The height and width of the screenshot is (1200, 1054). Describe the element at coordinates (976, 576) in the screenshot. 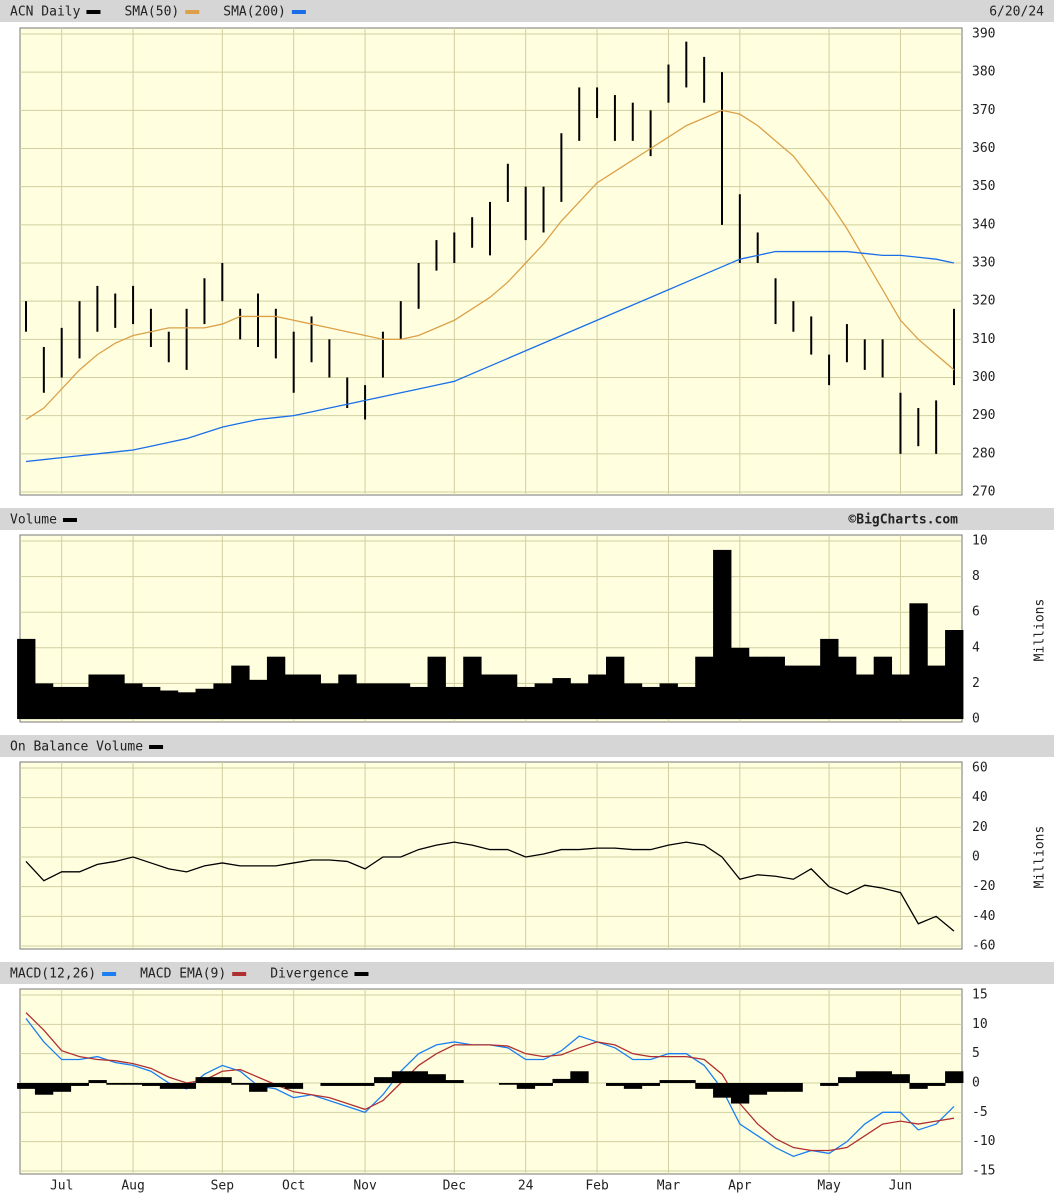

I see `y-tick-label: 8` at that location.